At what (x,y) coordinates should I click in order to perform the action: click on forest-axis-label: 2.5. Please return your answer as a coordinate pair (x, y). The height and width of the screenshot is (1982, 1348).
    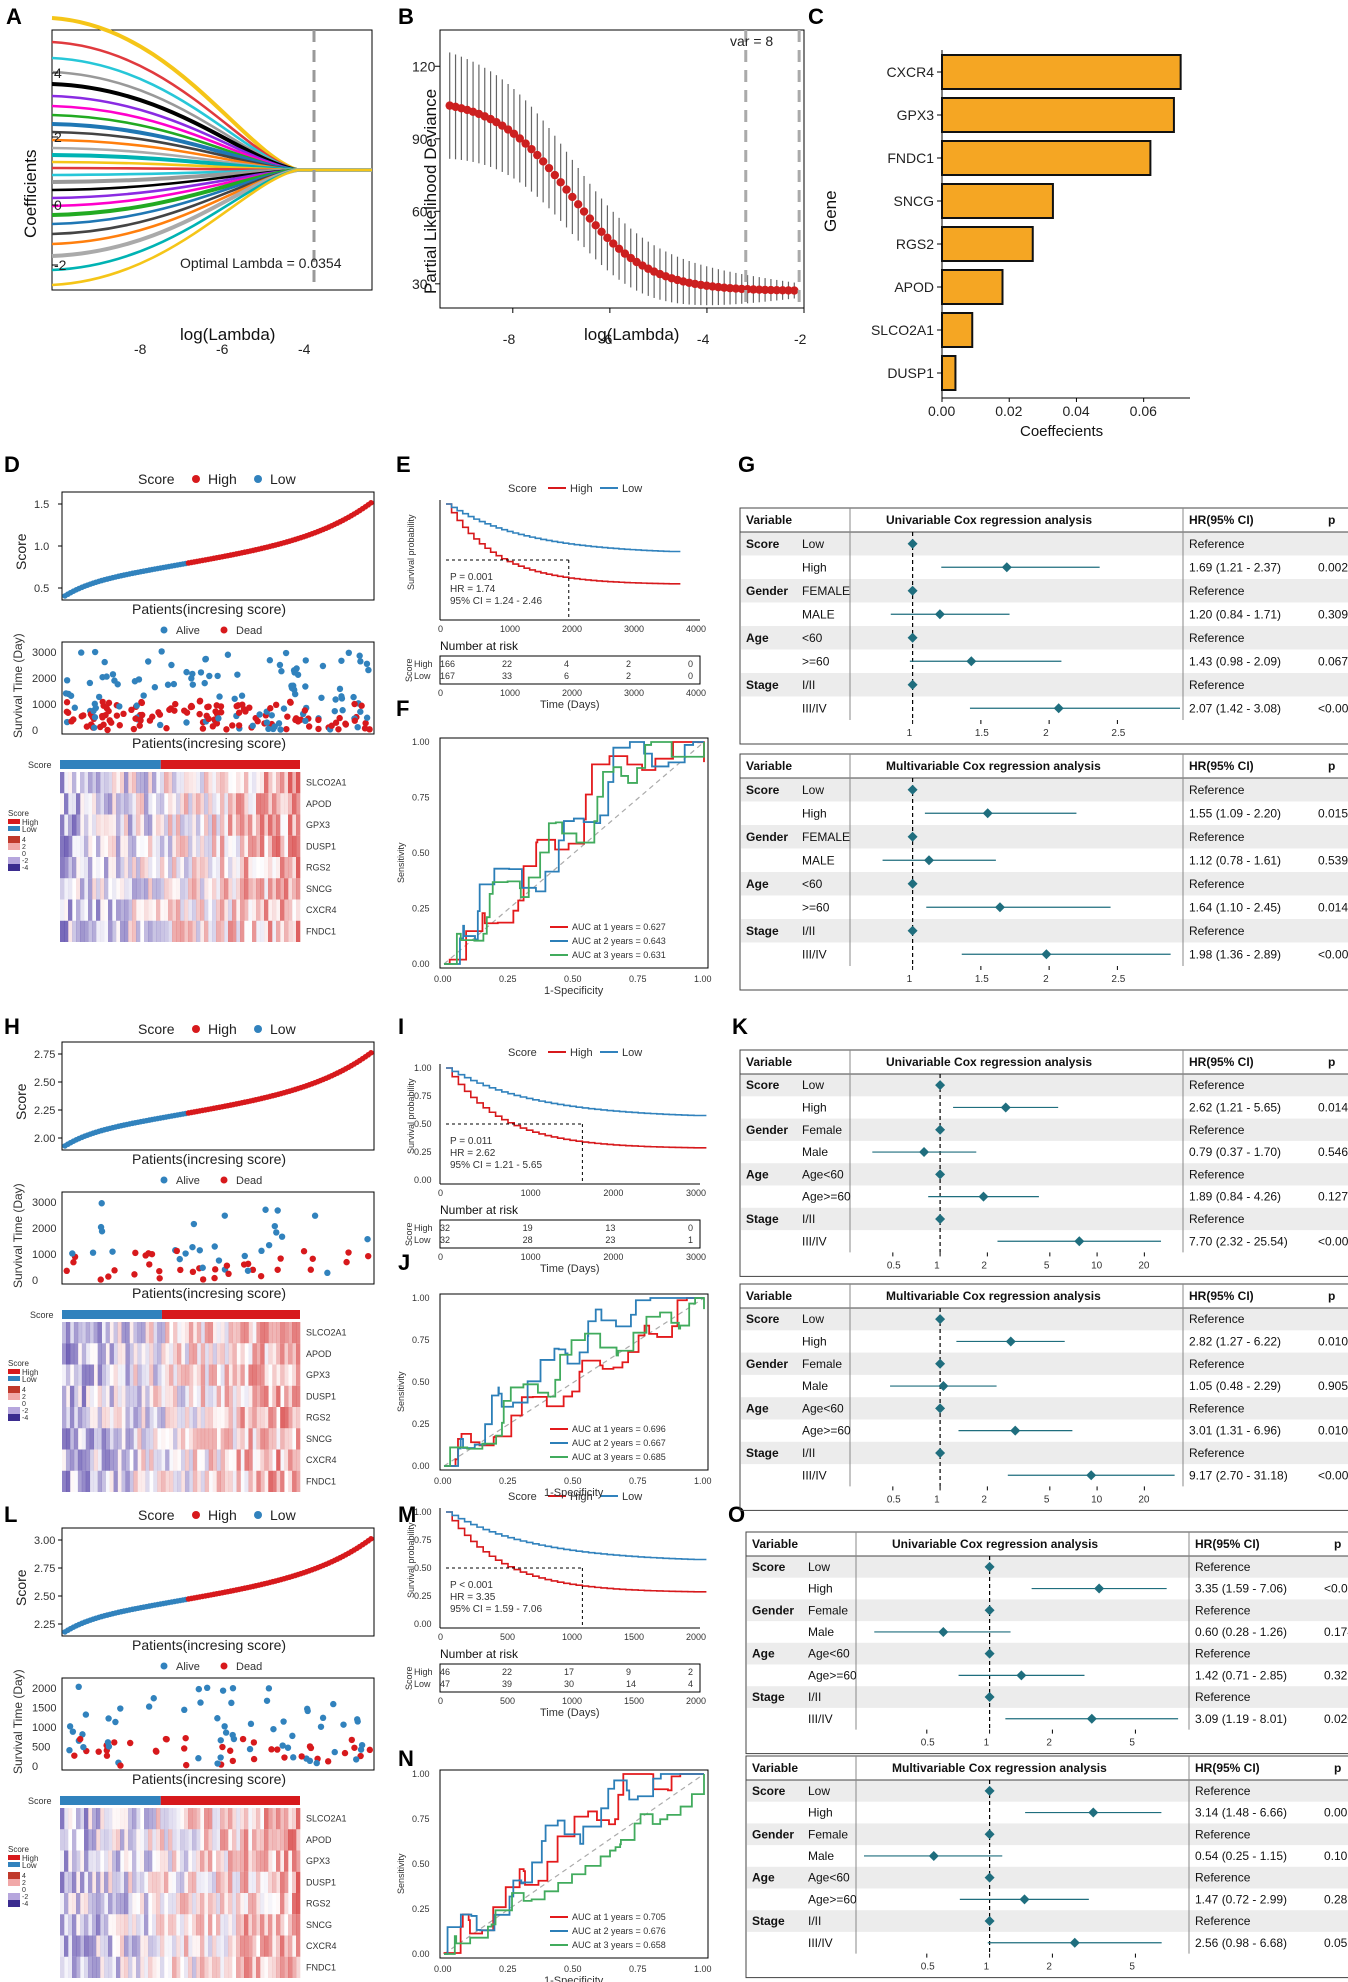
    Looking at the image, I should click on (1118, 733).